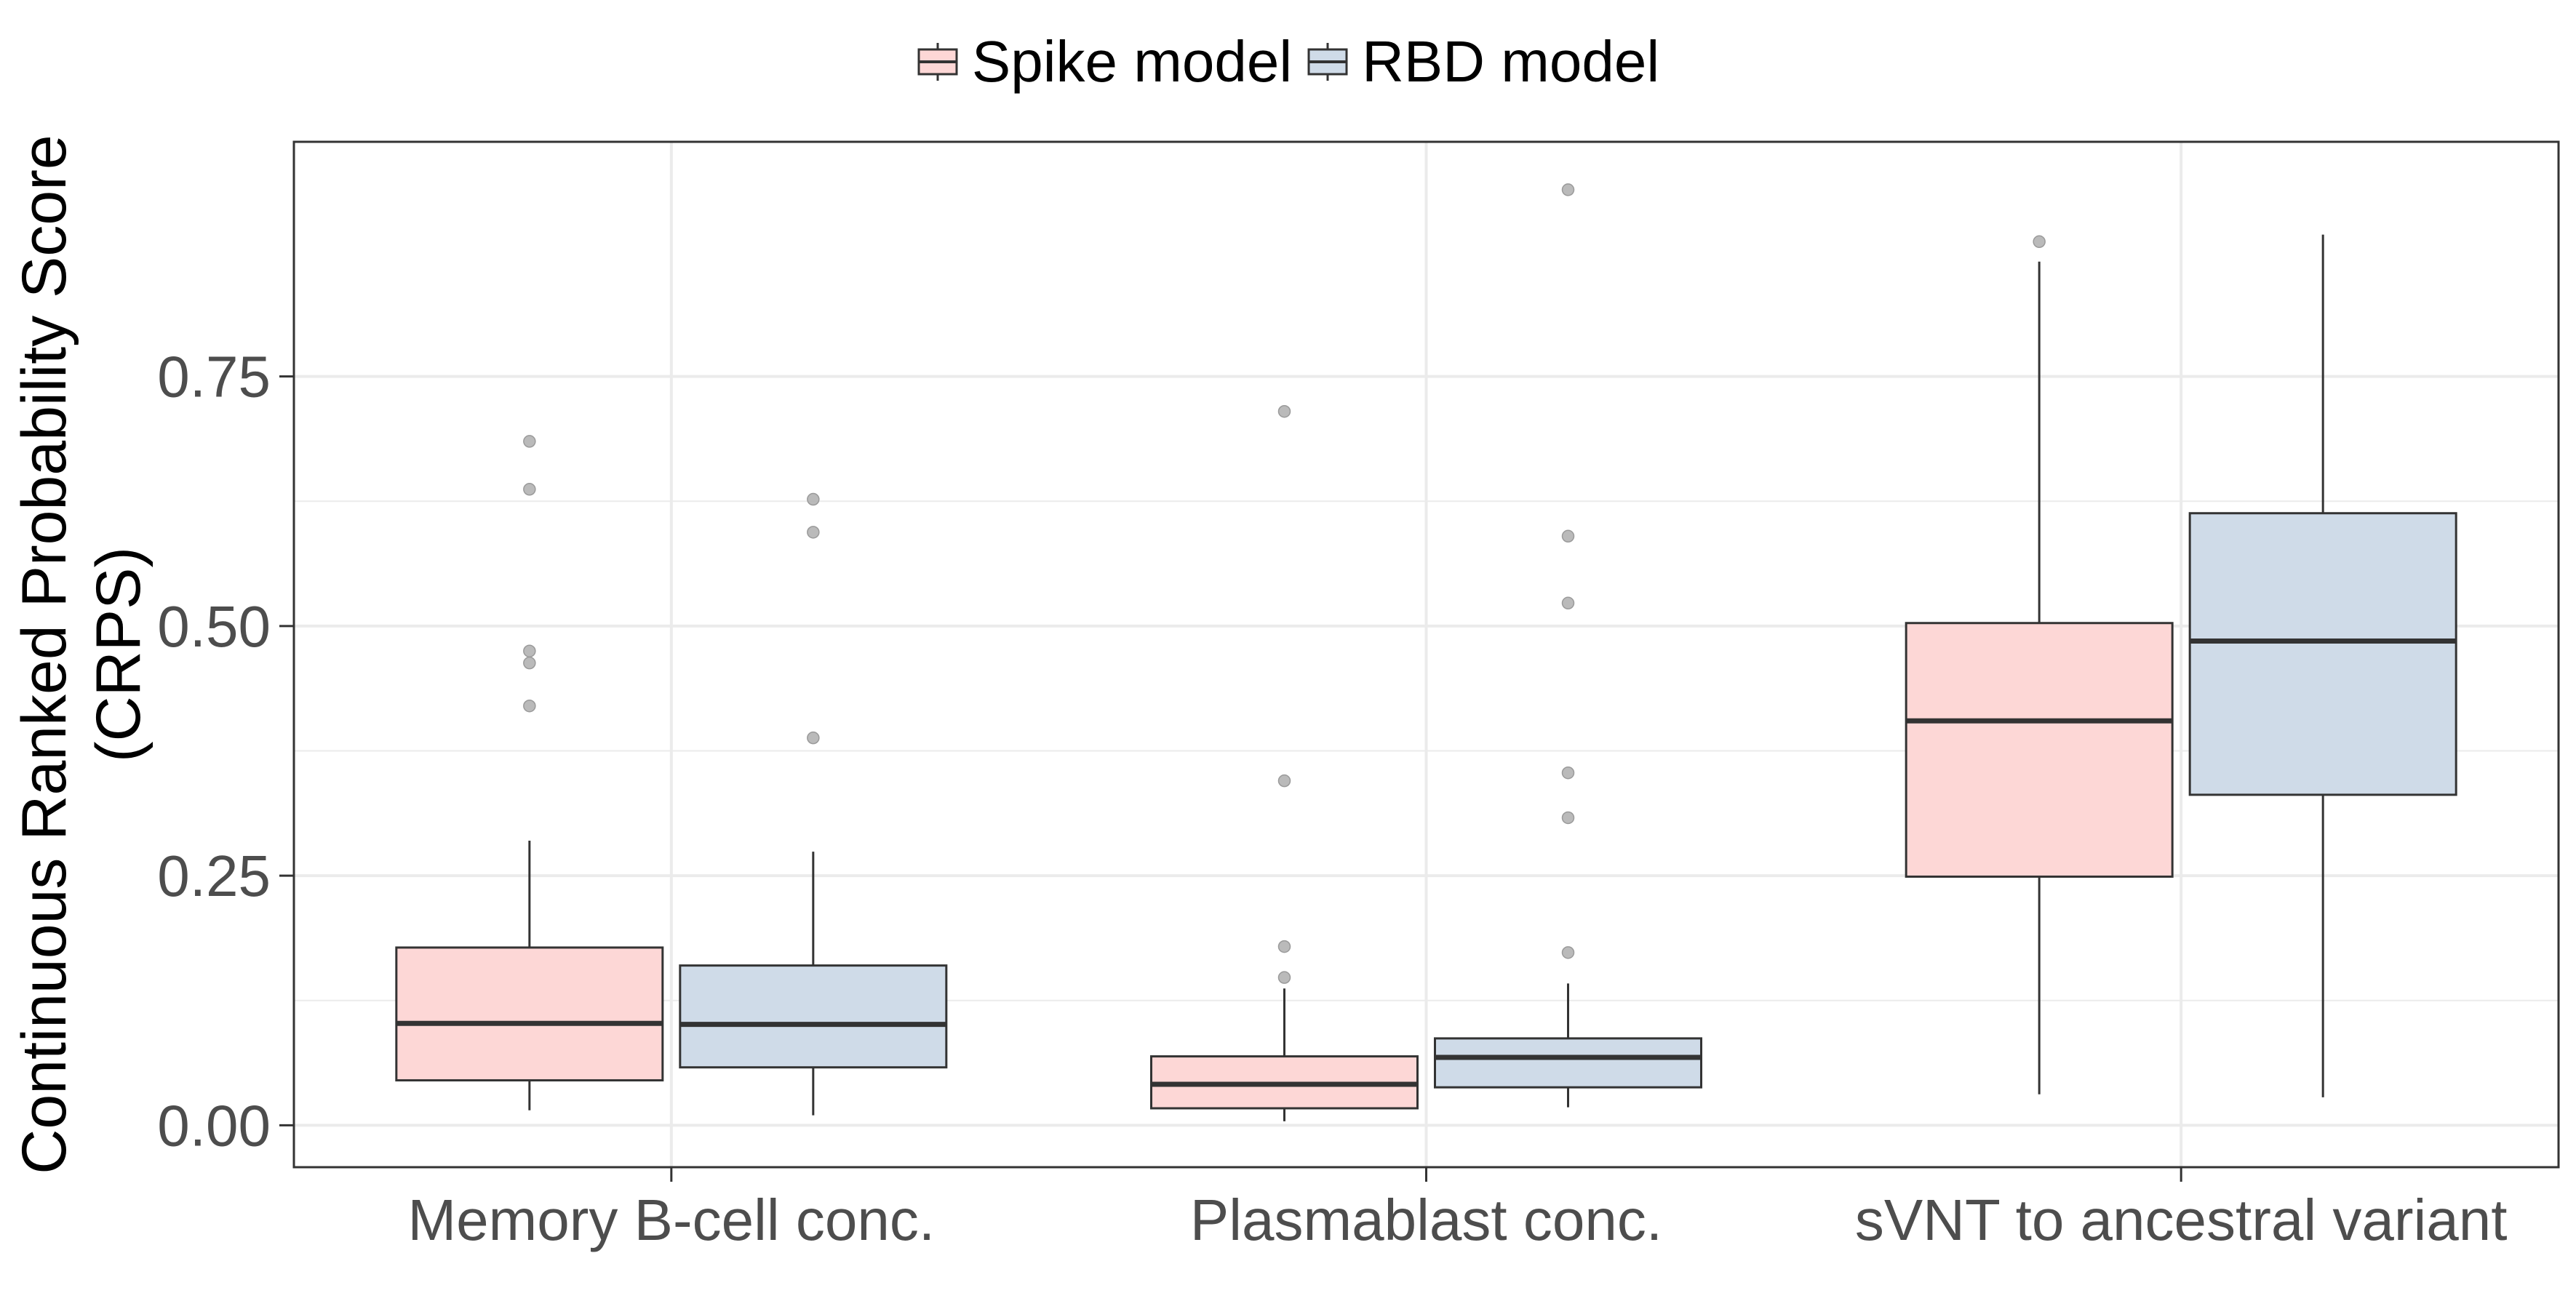 The image size is (2576, 1309). What do you see at coordinates (214, 626) in the screenshot?
I see `y-tick-label: 0.50` at bounding box center [214, 626].